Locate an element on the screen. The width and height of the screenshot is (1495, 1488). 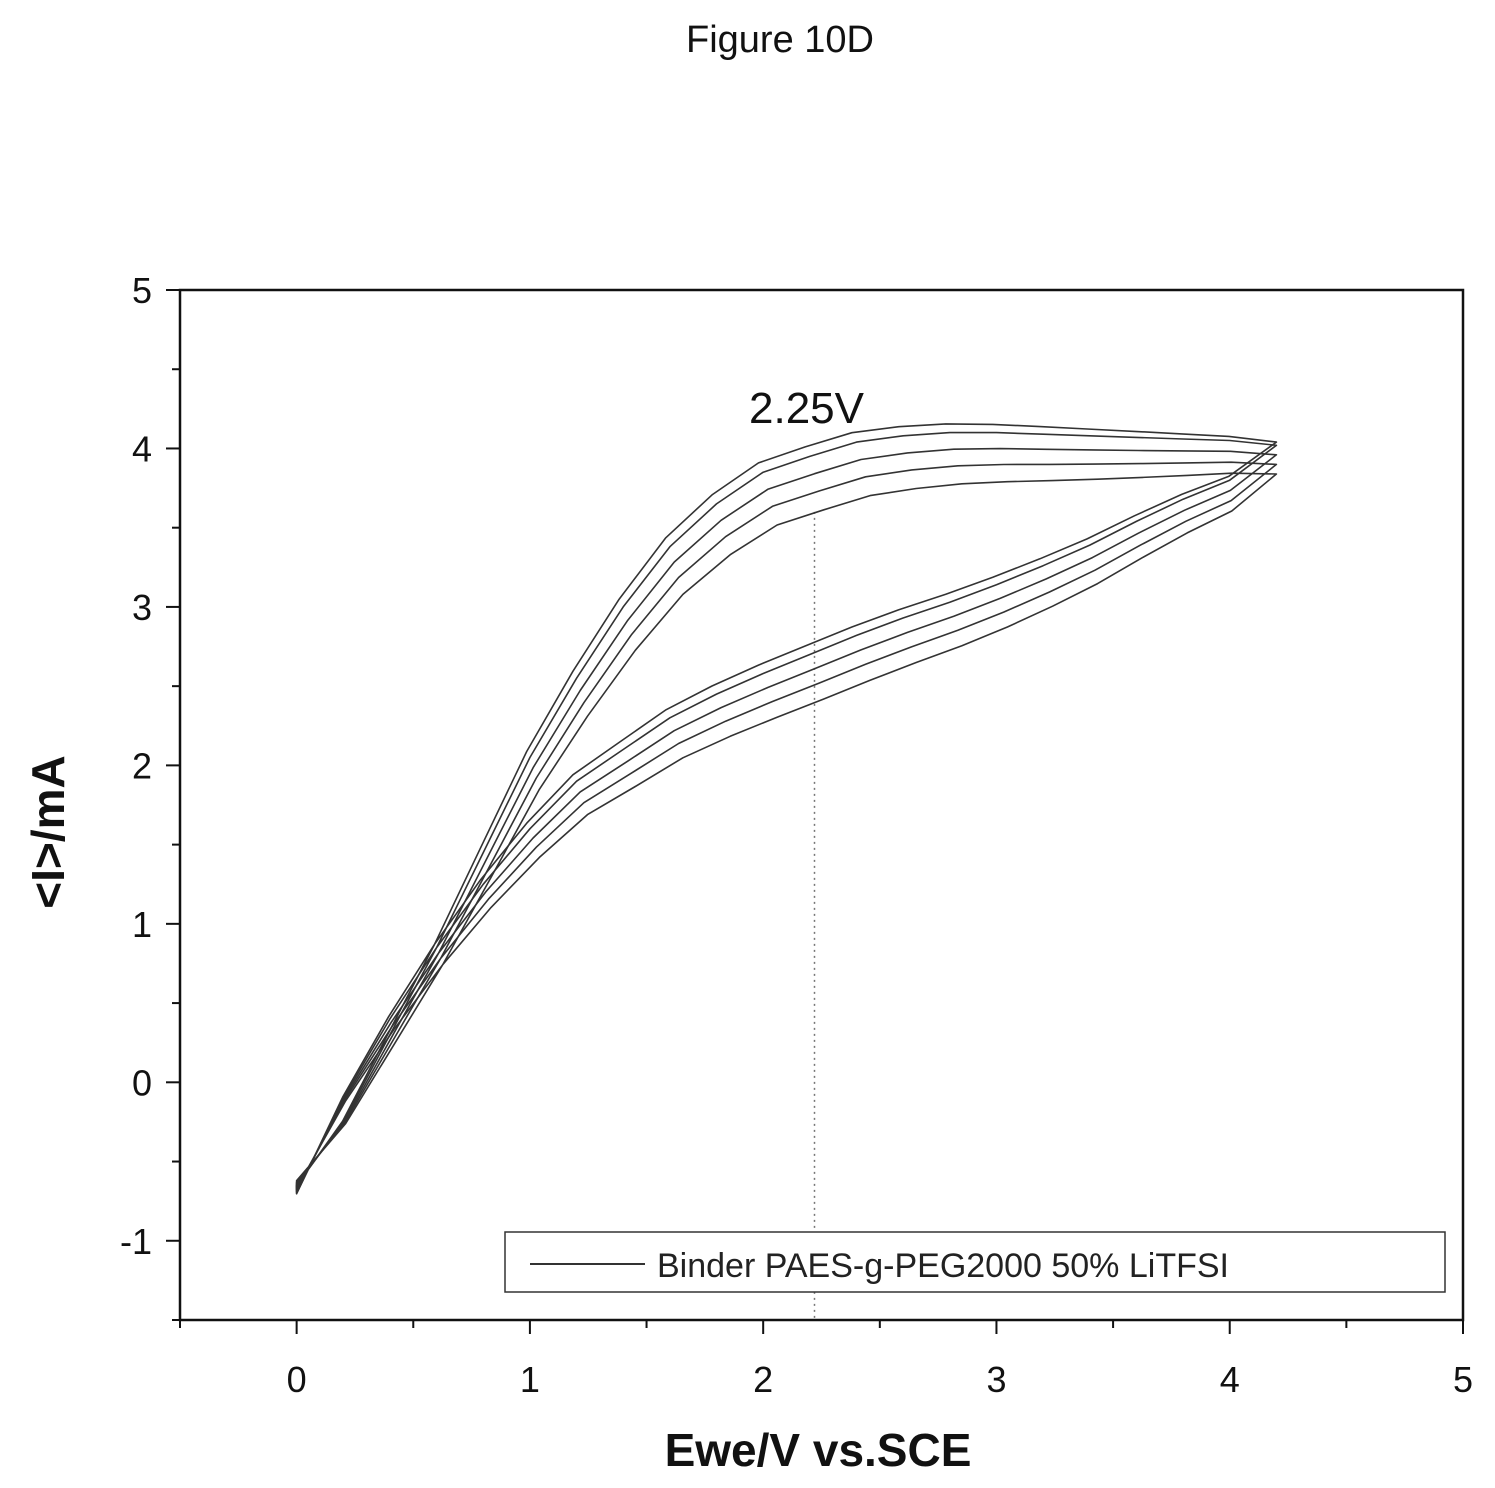
x-tick-label: 5 is located at coordinates (1463, 1379).